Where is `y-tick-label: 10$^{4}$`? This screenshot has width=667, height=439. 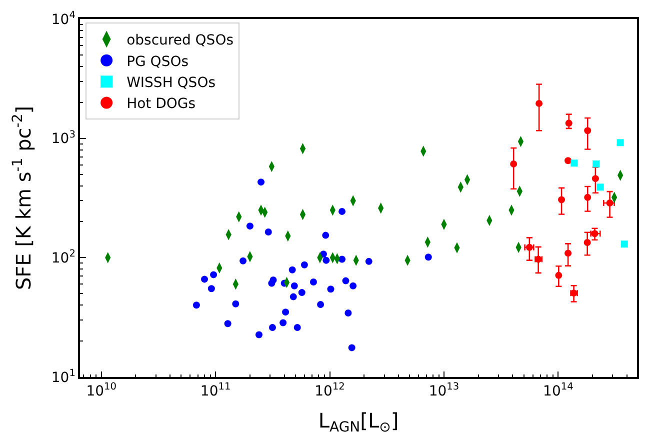
y-tick-label: 10$^{4}$ is located at coordinates (63, 19).